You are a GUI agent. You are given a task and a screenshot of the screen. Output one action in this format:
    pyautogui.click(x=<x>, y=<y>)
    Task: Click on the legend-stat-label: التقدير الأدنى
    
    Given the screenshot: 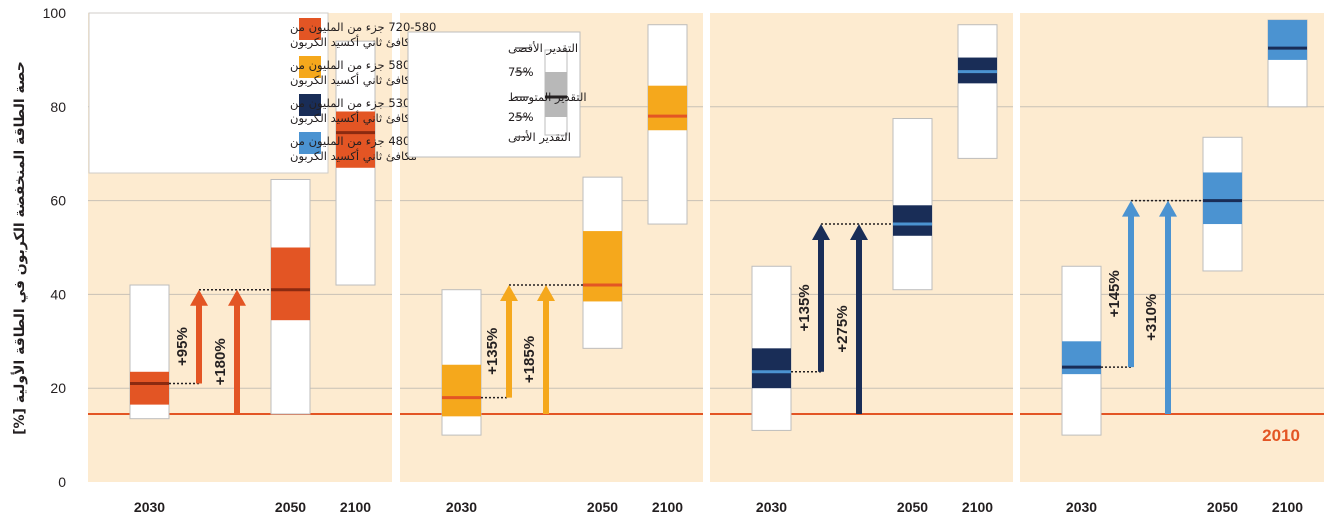 What is the action you would take?
    pyautogui.click(x=539, y=137)
    